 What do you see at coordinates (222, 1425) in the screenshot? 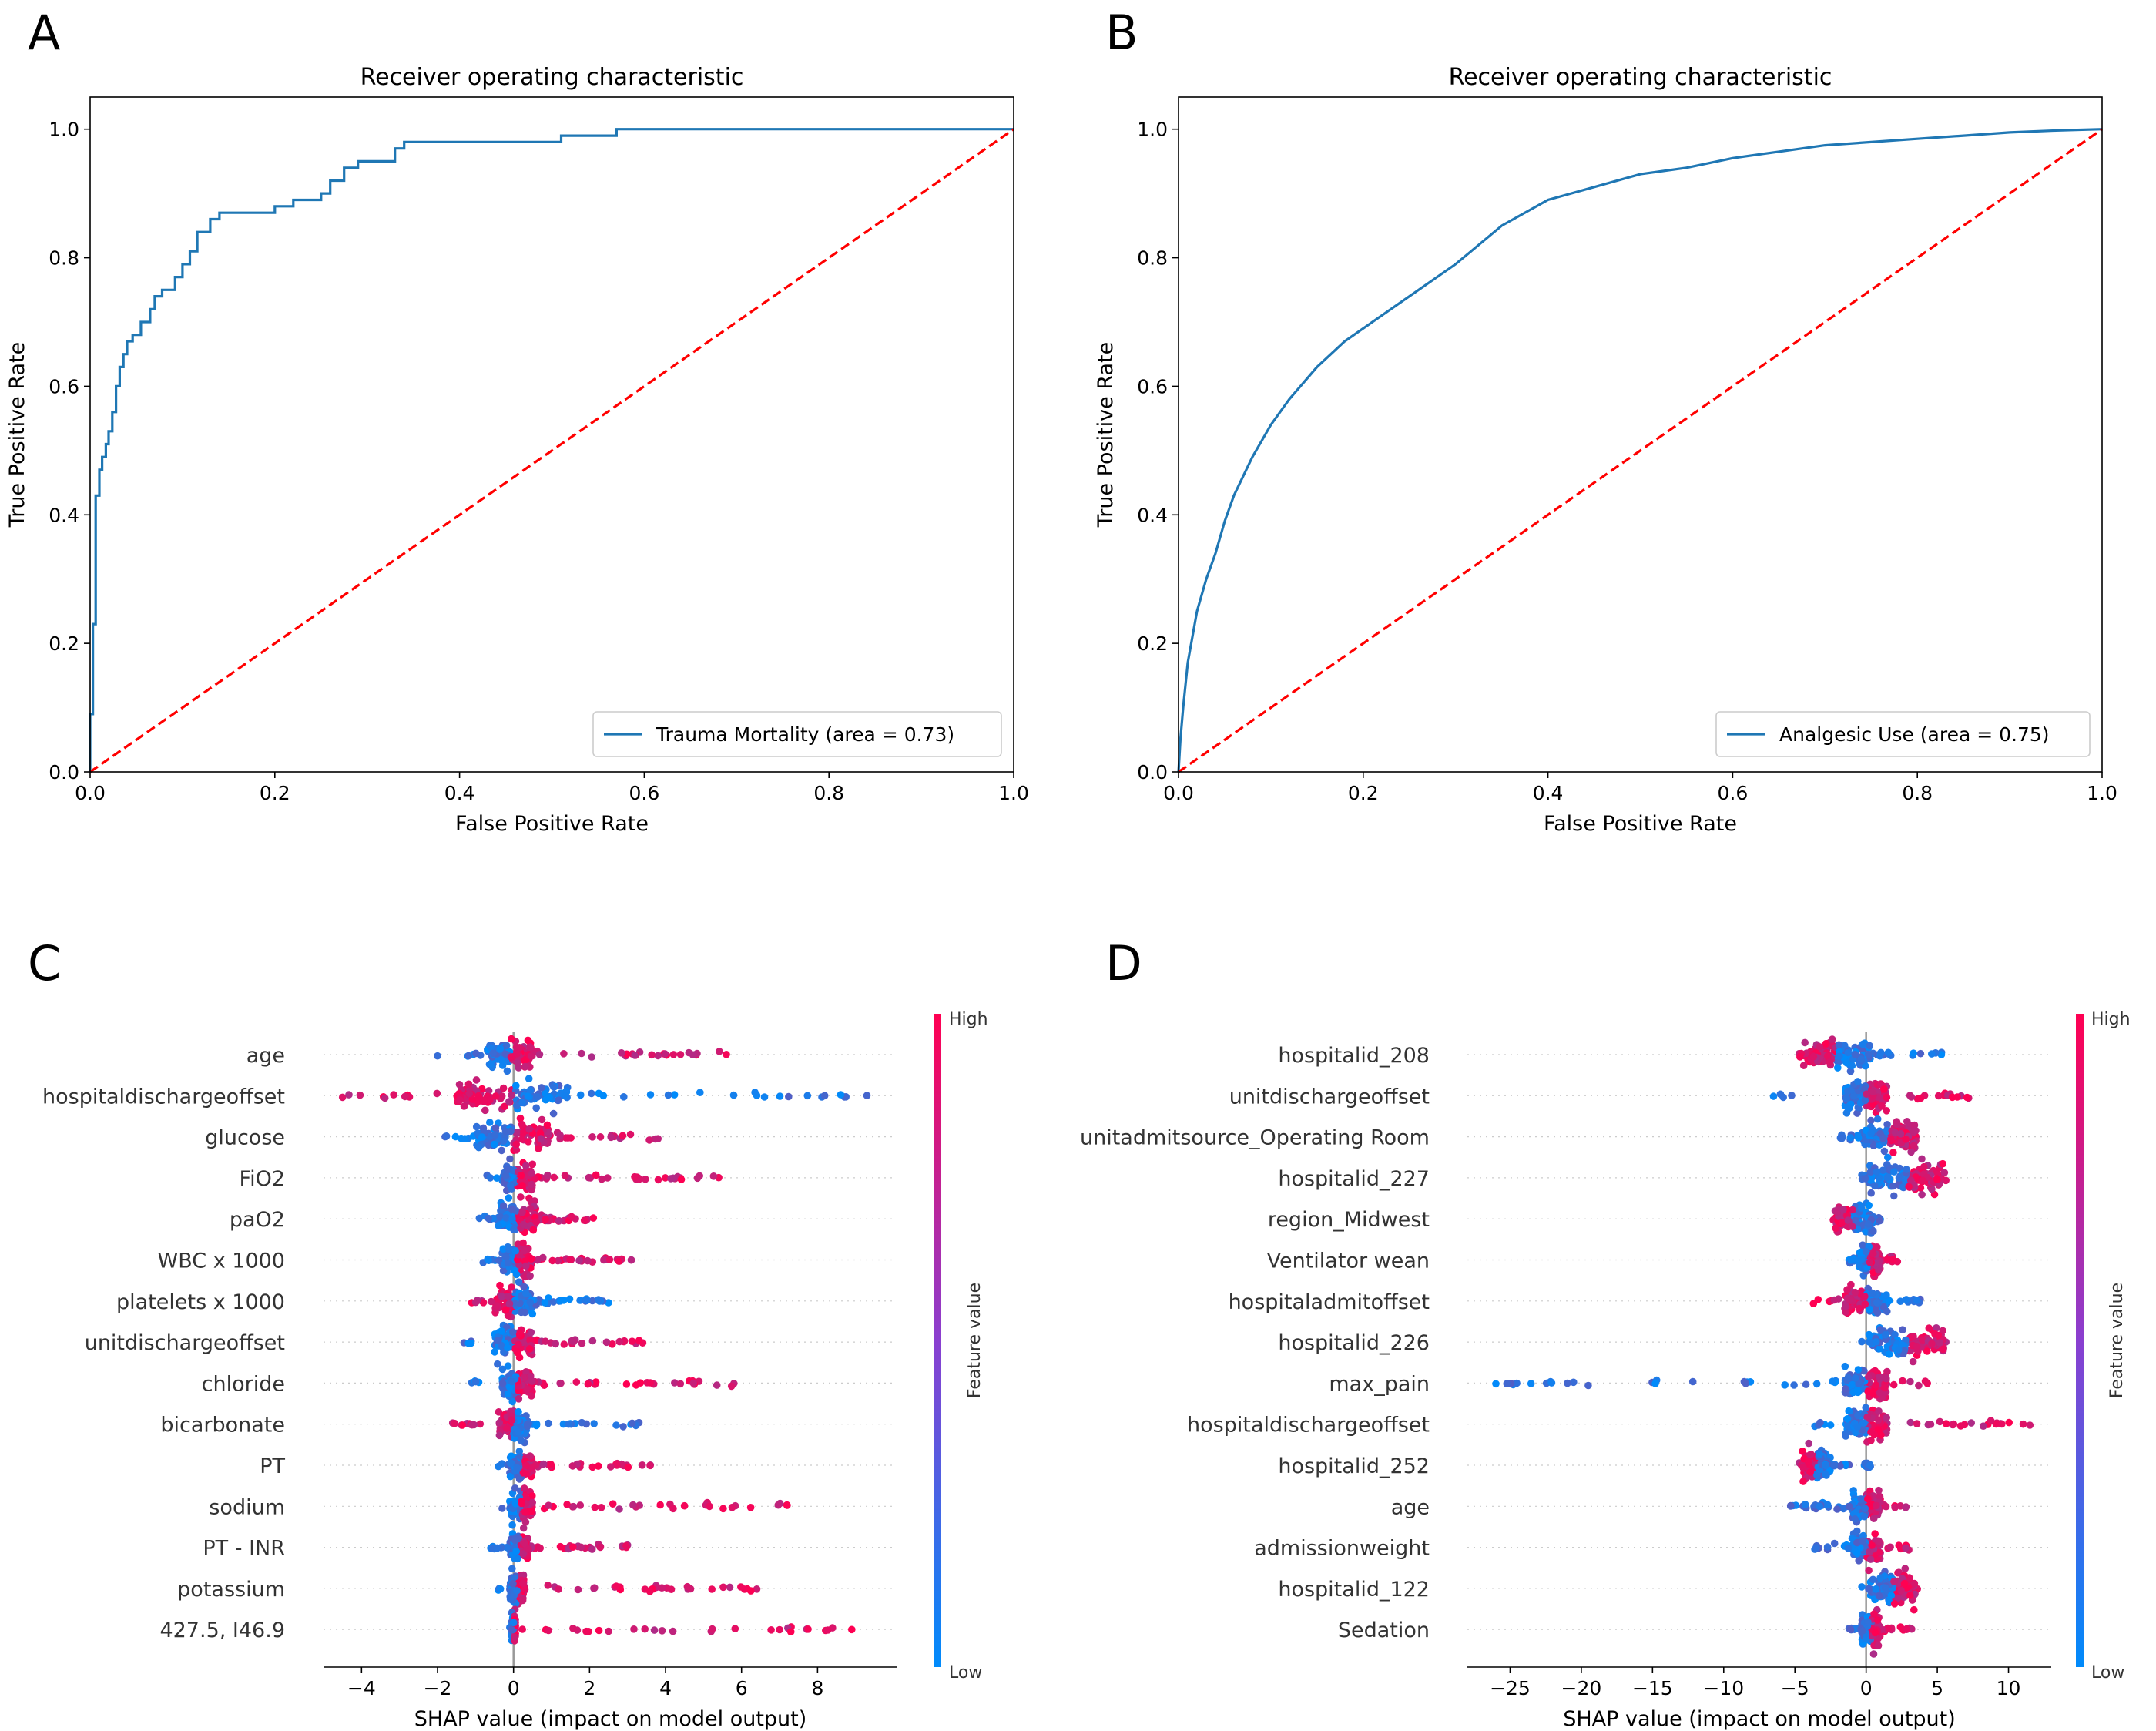
I see `feature-label: bicarbonate` at bounding box center [222, 1425].